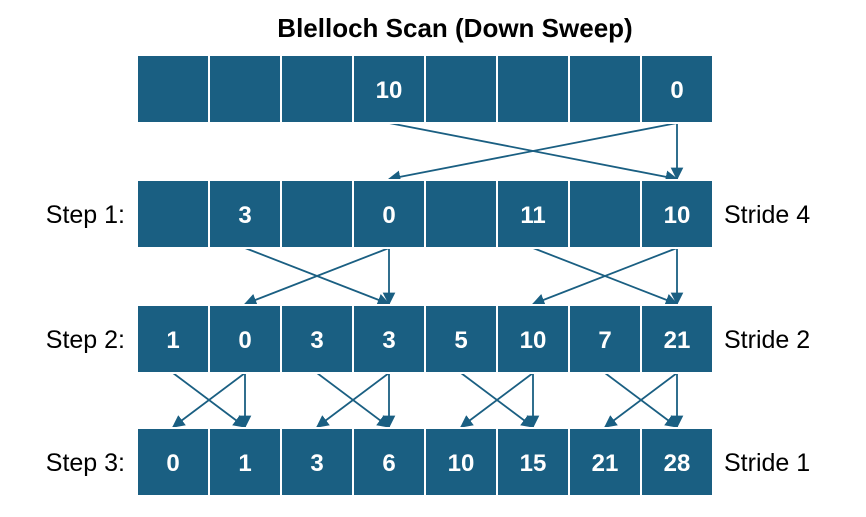 Image resolution: width=866 pixels, height=517 pixels. I want to click on array-cell: 5, so click(461, 339).